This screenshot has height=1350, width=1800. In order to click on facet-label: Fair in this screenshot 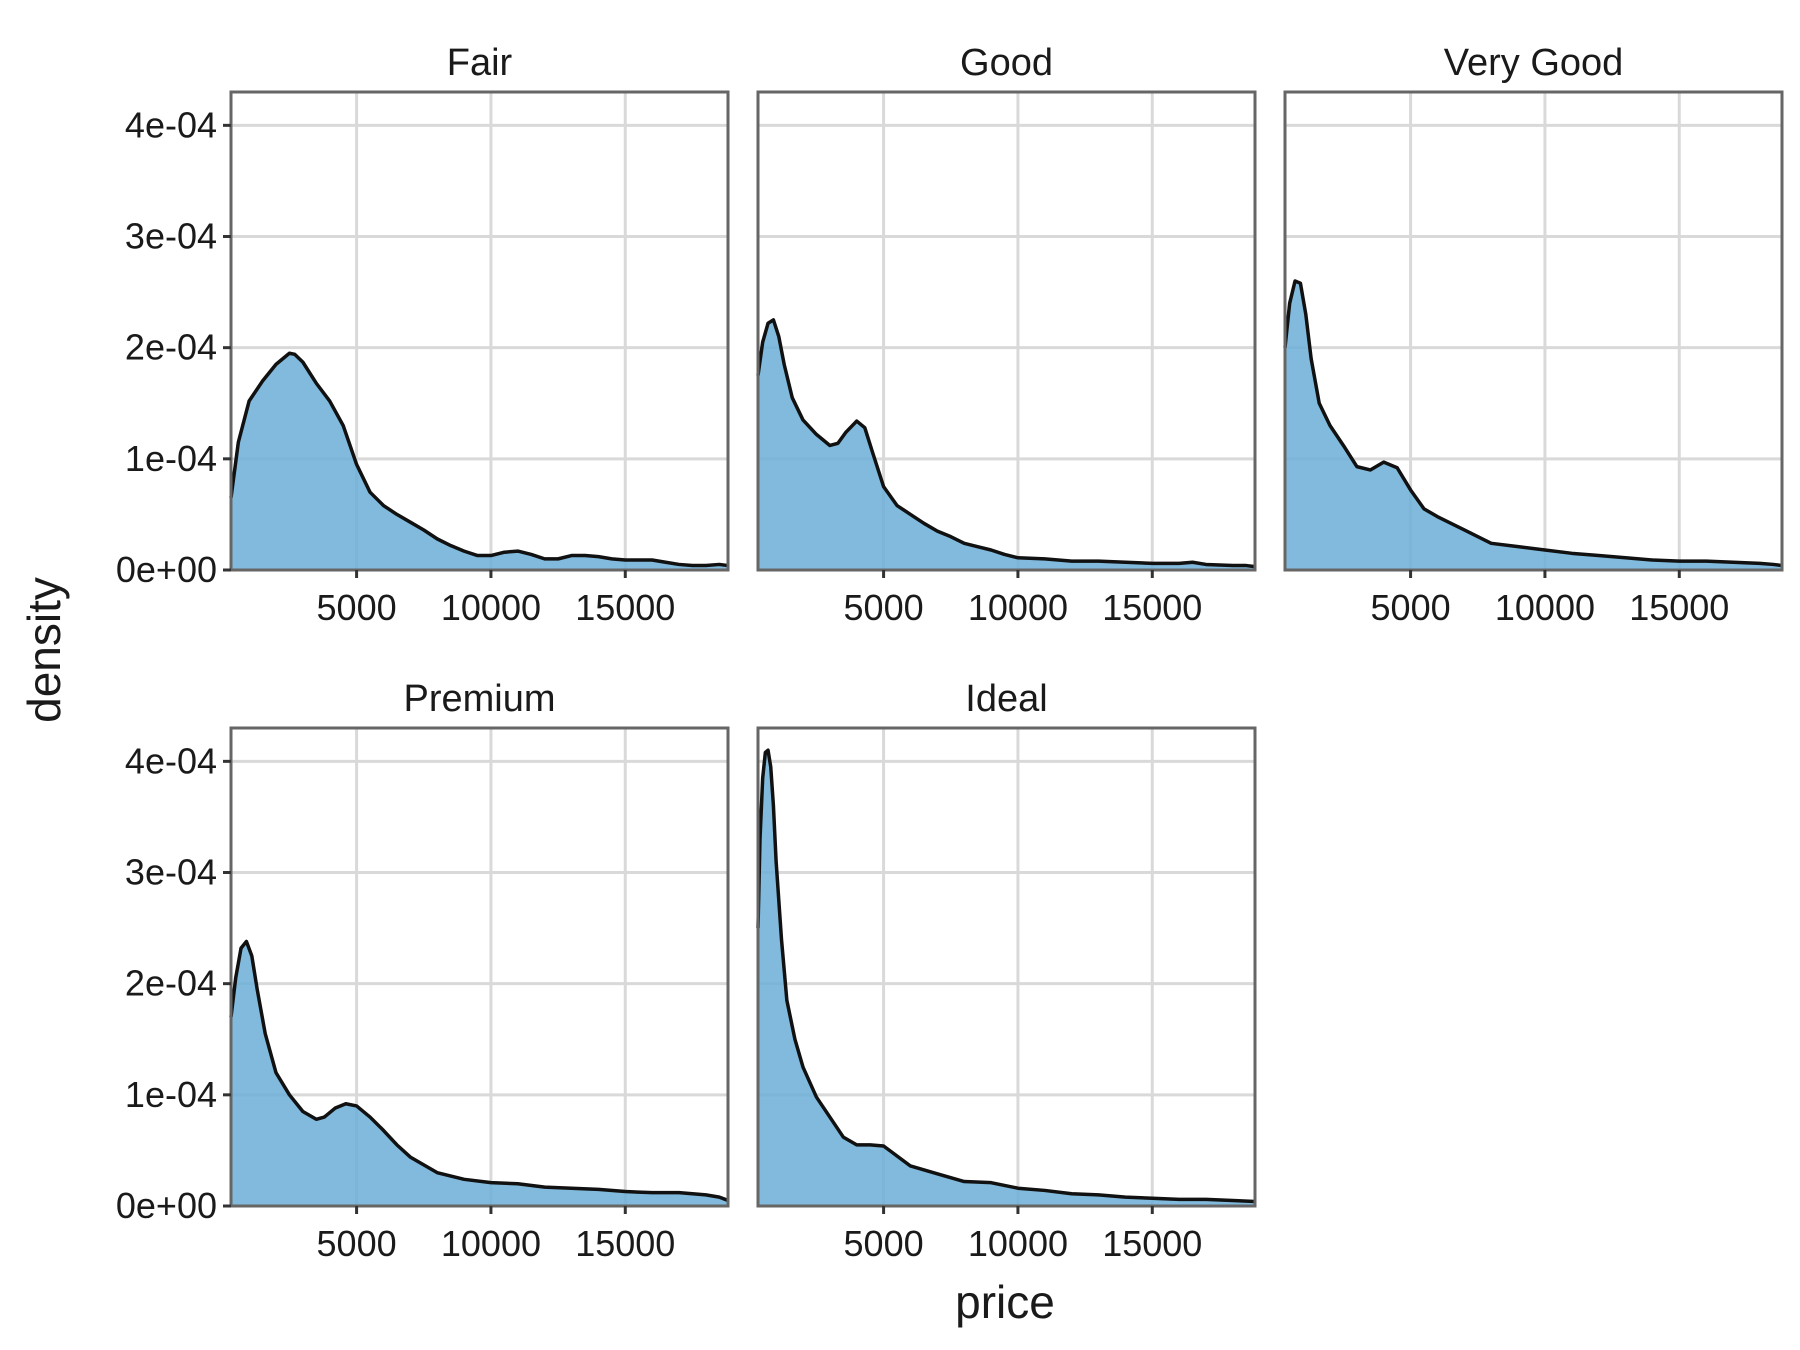, I will do `click(480, 63)`.